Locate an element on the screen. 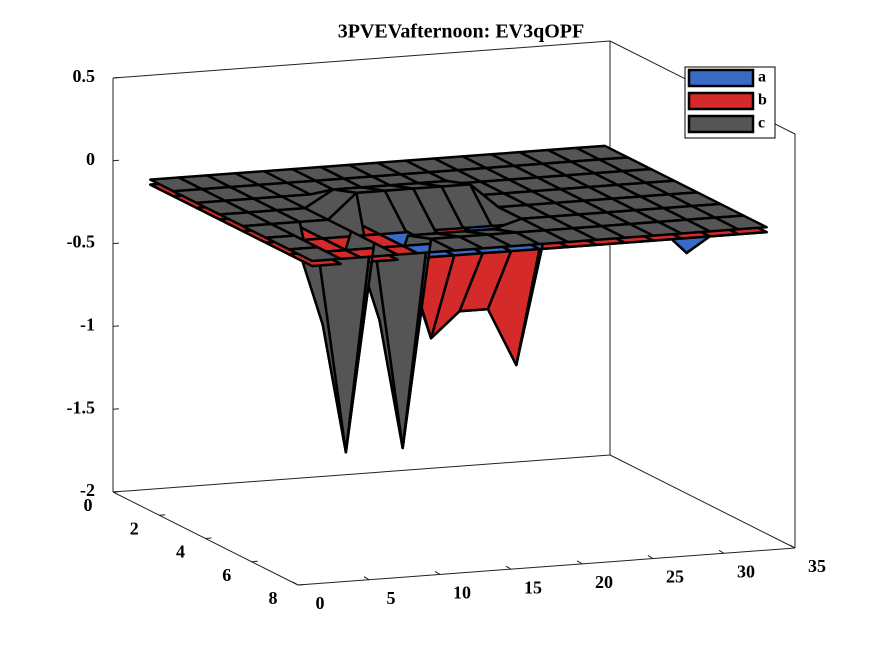 Image resolution: width=875 pixels, height=656 pixels. y-tick-label: 2 is located at coordinates (134, 528).